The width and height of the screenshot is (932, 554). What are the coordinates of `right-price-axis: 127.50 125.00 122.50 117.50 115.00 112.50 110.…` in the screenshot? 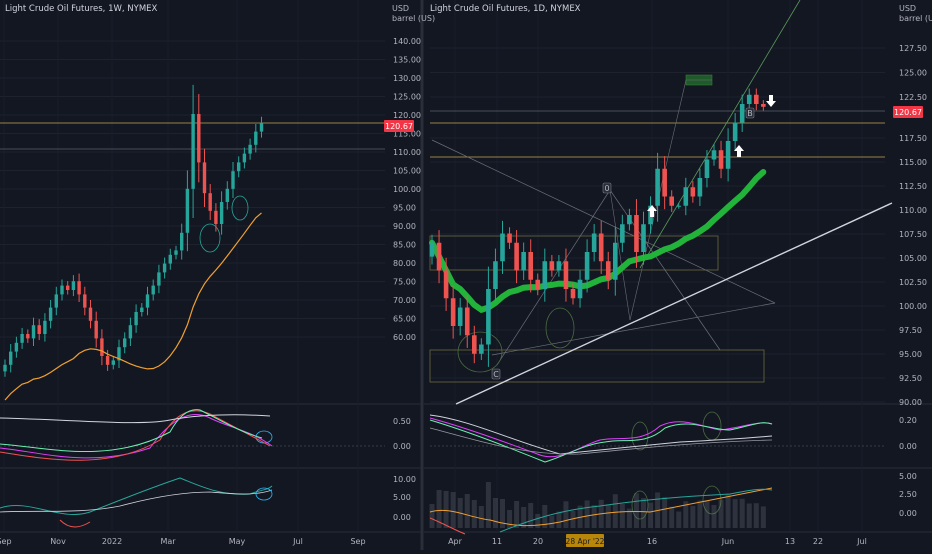 It's located at (913, 281).